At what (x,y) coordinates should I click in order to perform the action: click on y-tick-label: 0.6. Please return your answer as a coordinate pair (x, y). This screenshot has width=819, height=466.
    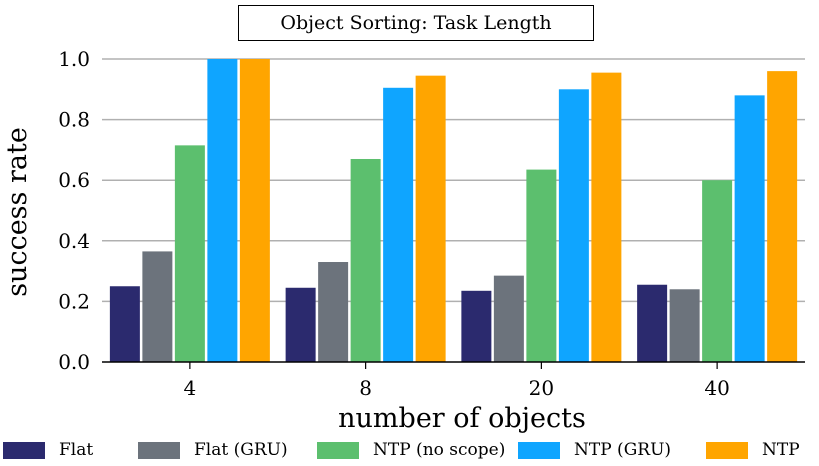
    Looking at the image, I should click on (74, 180).